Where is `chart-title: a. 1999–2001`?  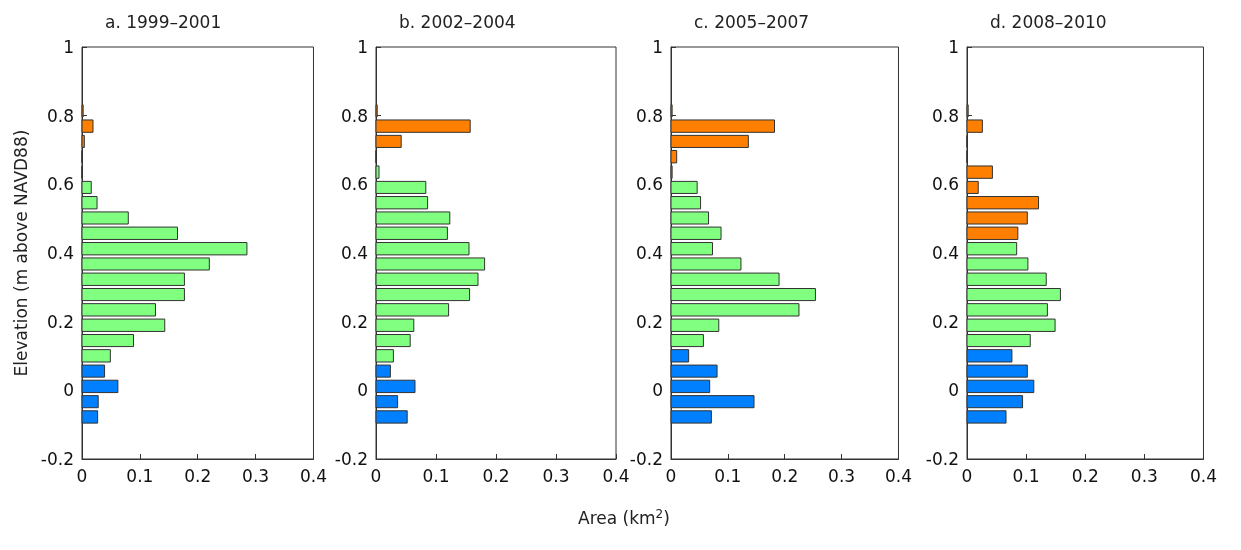
chart-title: a. 1999–2001 is located at coordinates (163, 21).